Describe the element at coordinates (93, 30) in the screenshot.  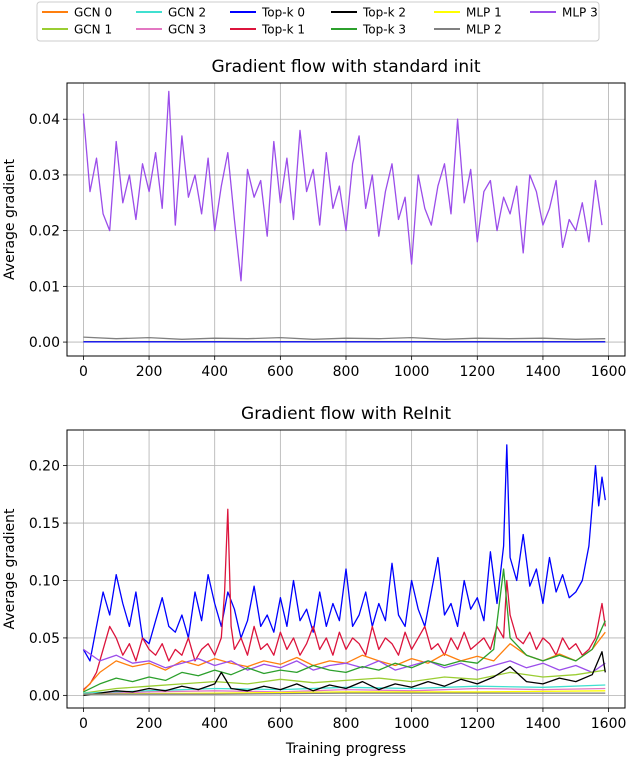
I see `legend-label: GCN 1` at that location.